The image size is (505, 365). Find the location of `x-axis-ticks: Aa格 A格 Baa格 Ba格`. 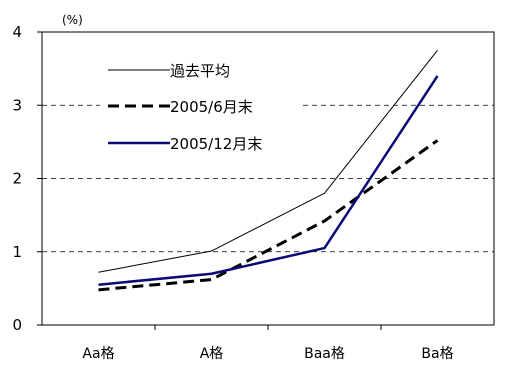

x-axis-ticks: Aa格 A格 Baa格 Ba格 is located at coordinates (268, 343).